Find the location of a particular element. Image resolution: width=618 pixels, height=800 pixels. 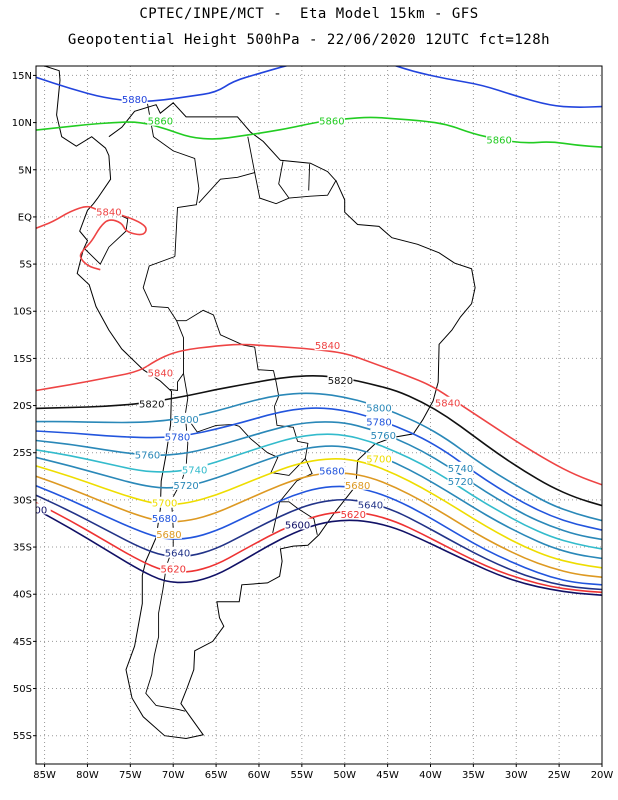

contour-label: 600 is located at coordinates (37, 510).